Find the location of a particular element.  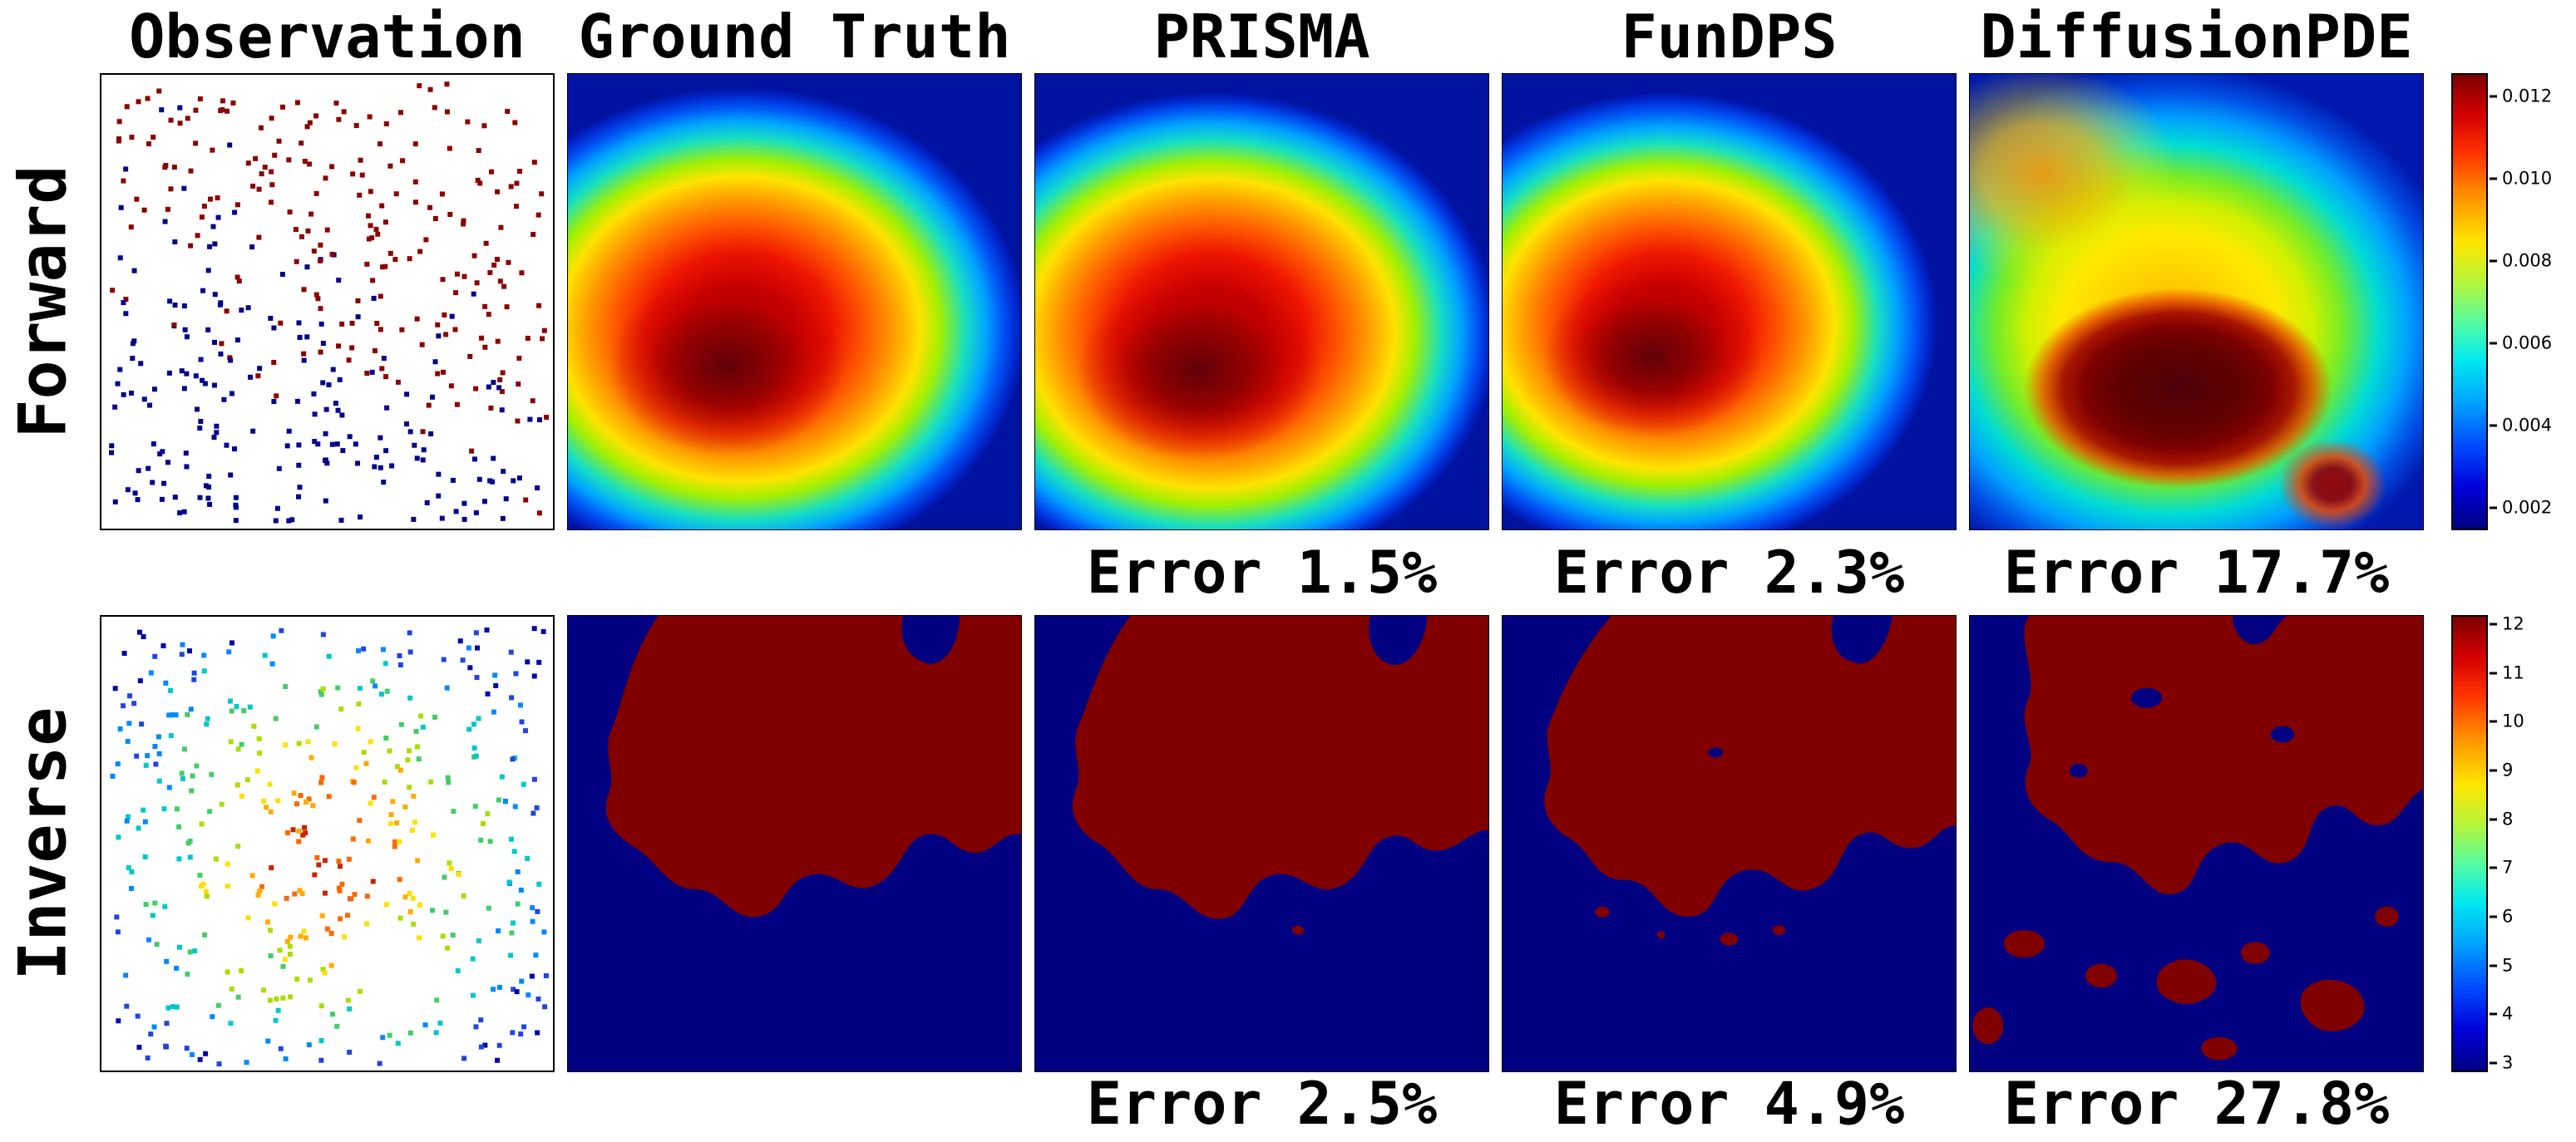

inverse-observation-scatter is located at coordinates (329, 846).